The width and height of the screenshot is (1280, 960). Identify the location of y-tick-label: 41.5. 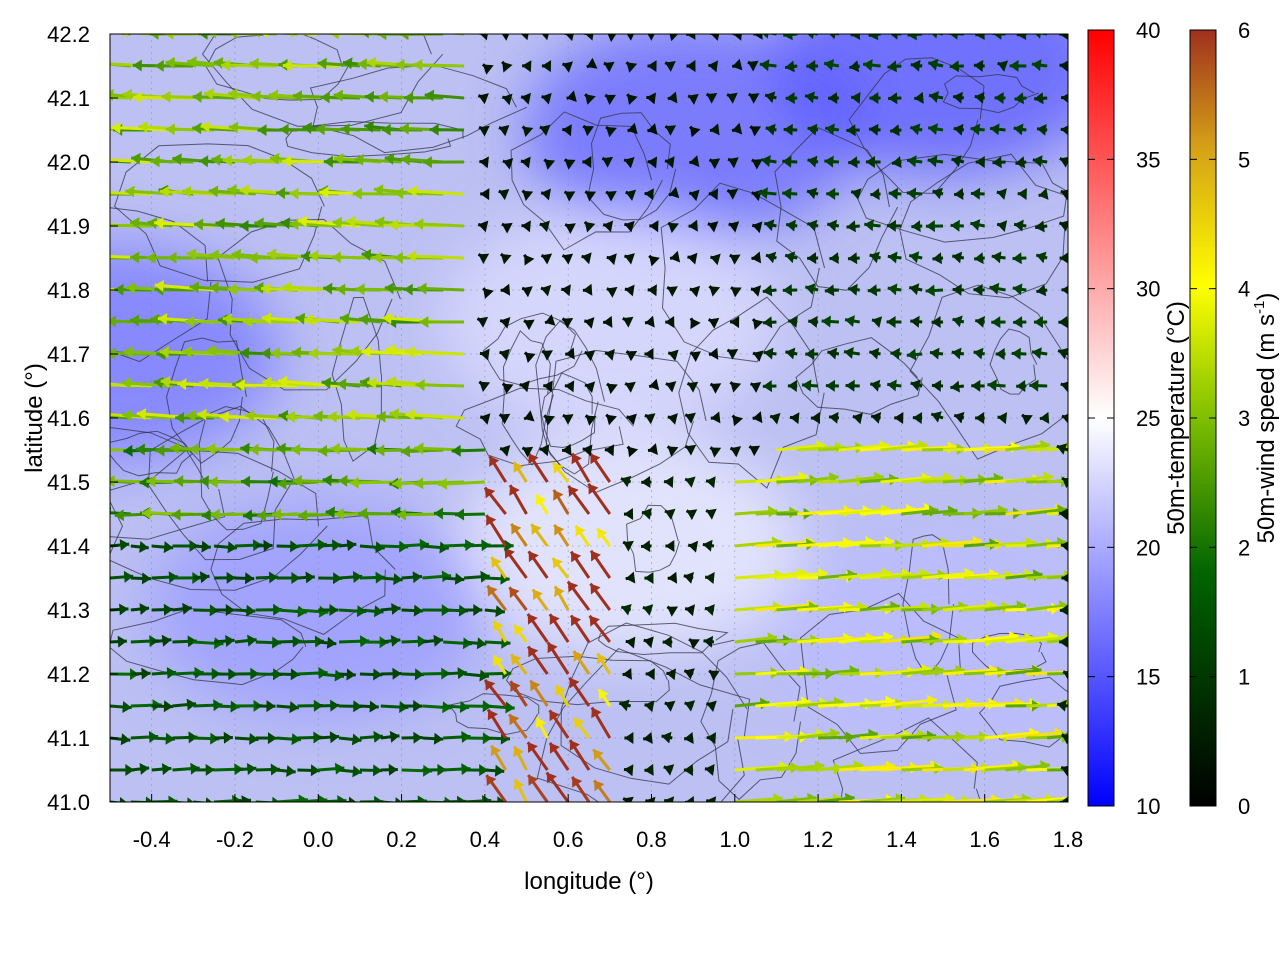
(68, 482).